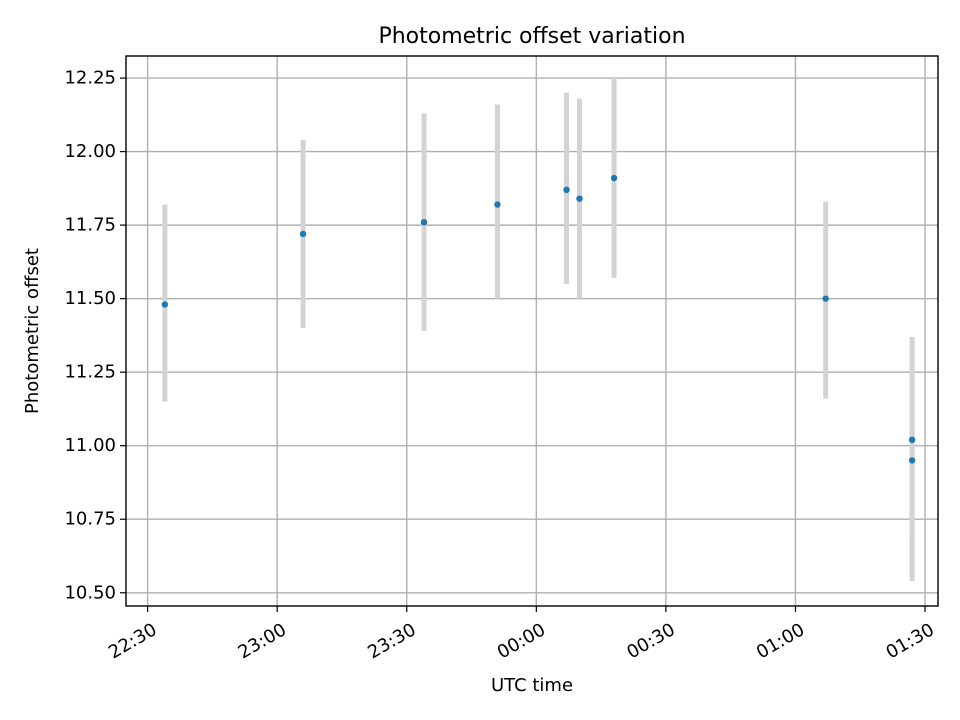  I want to click on y-tick-label: 10.50, so click(90, 592).